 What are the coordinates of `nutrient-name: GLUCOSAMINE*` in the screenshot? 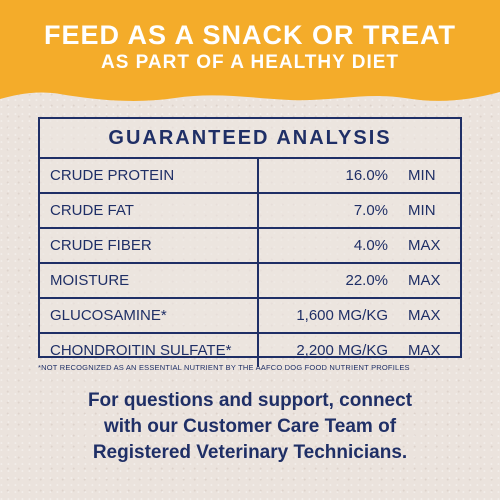 It's located at (149, 315).